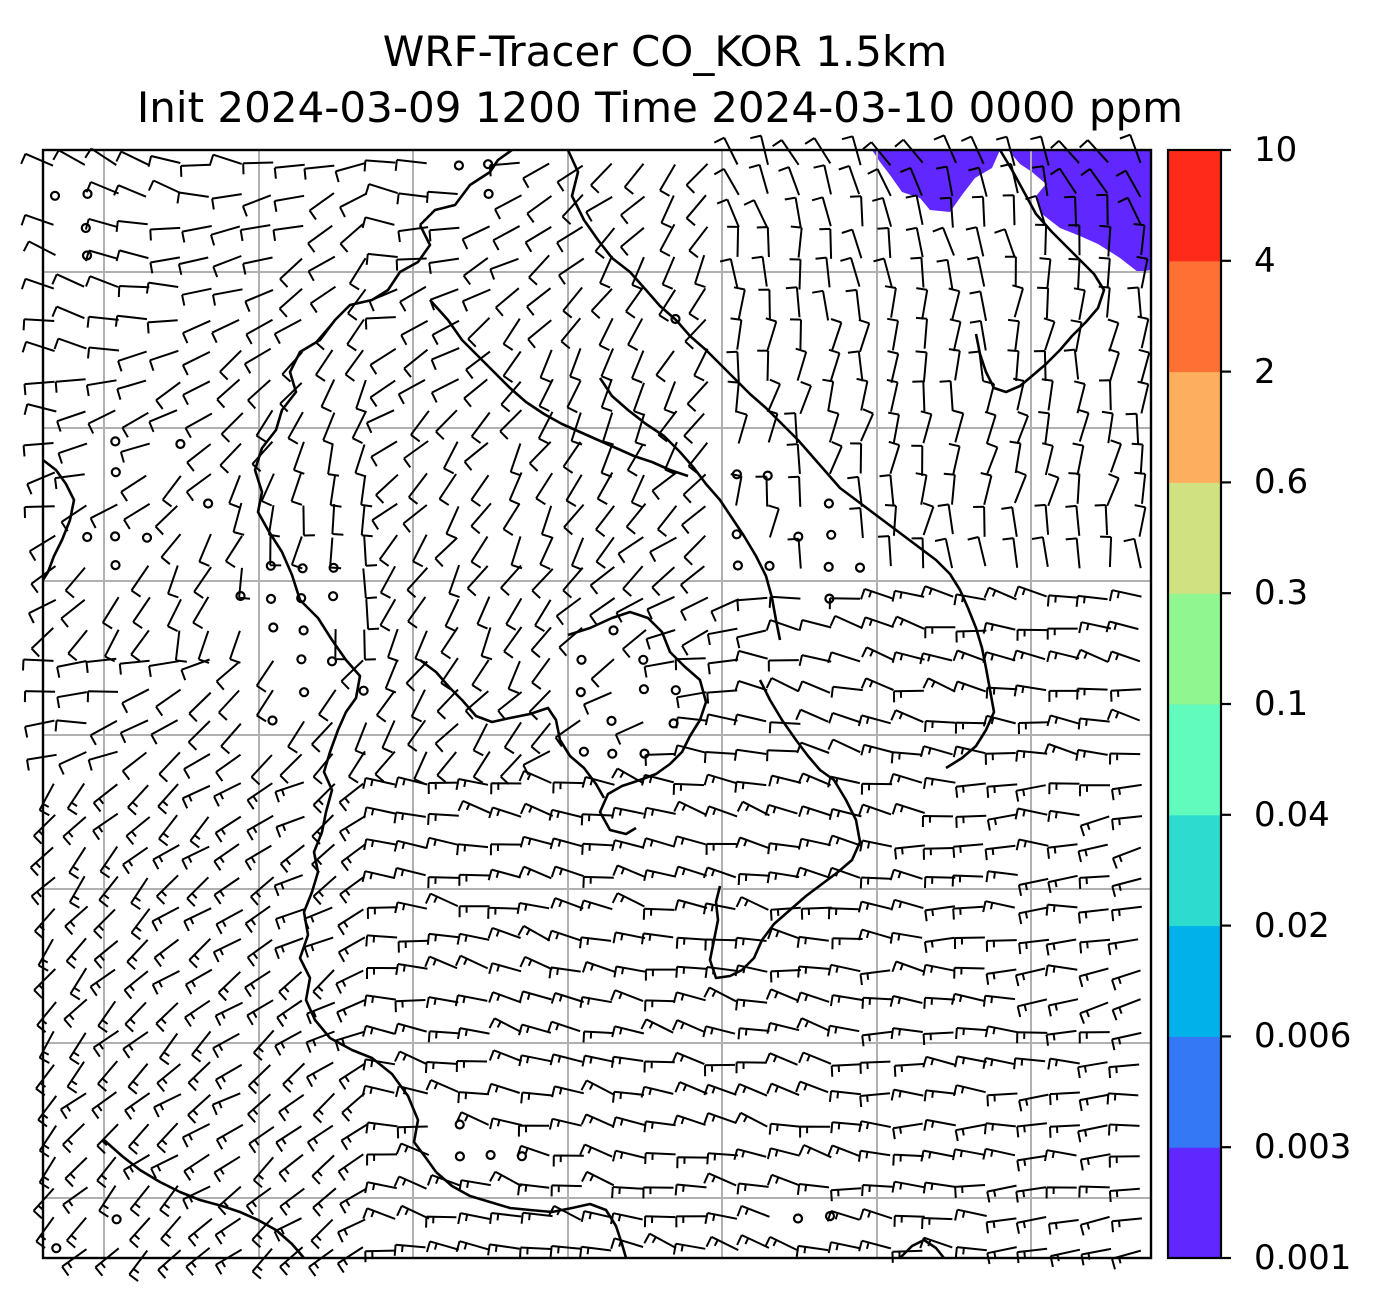  Describe the element at coordinates (1303, 1258) in the screenshot. I see `colorbar-tick-label: 0.001` at that location.